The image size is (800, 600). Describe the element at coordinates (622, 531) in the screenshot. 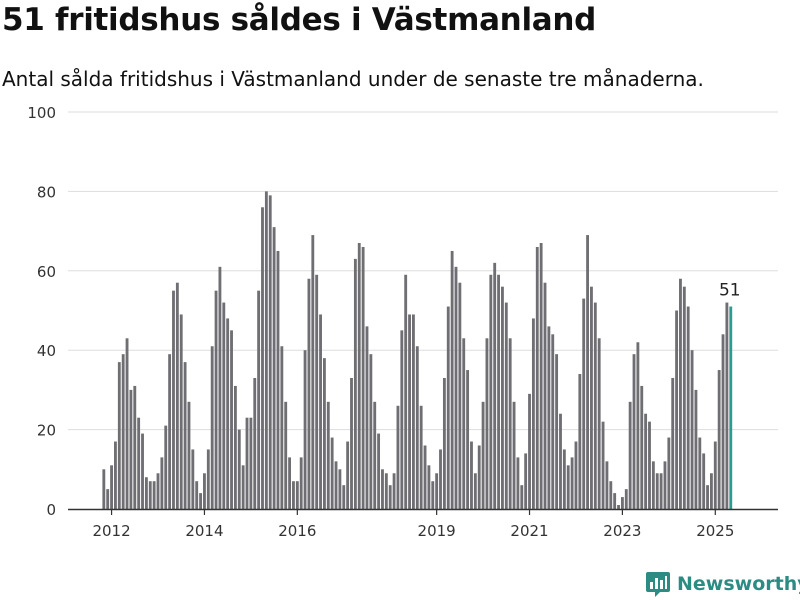

I see `x-tick-label: 2023` at that location.